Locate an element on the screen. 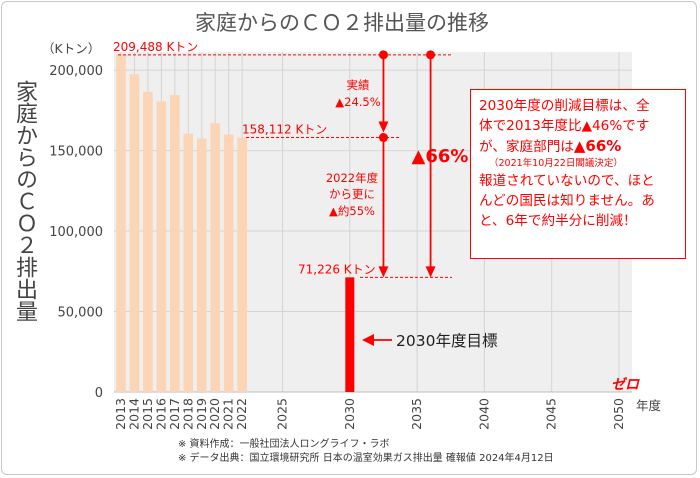  target-pointer-head is located at coordinates (368, 340).